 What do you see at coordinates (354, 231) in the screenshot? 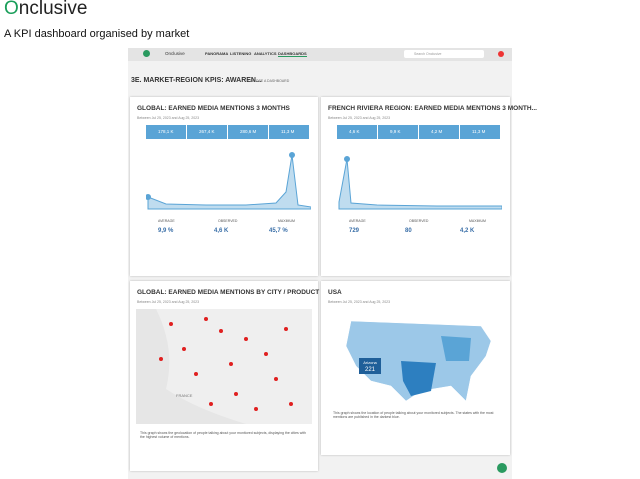
I see `stat-value: 729` at bounding box center [354, 231].